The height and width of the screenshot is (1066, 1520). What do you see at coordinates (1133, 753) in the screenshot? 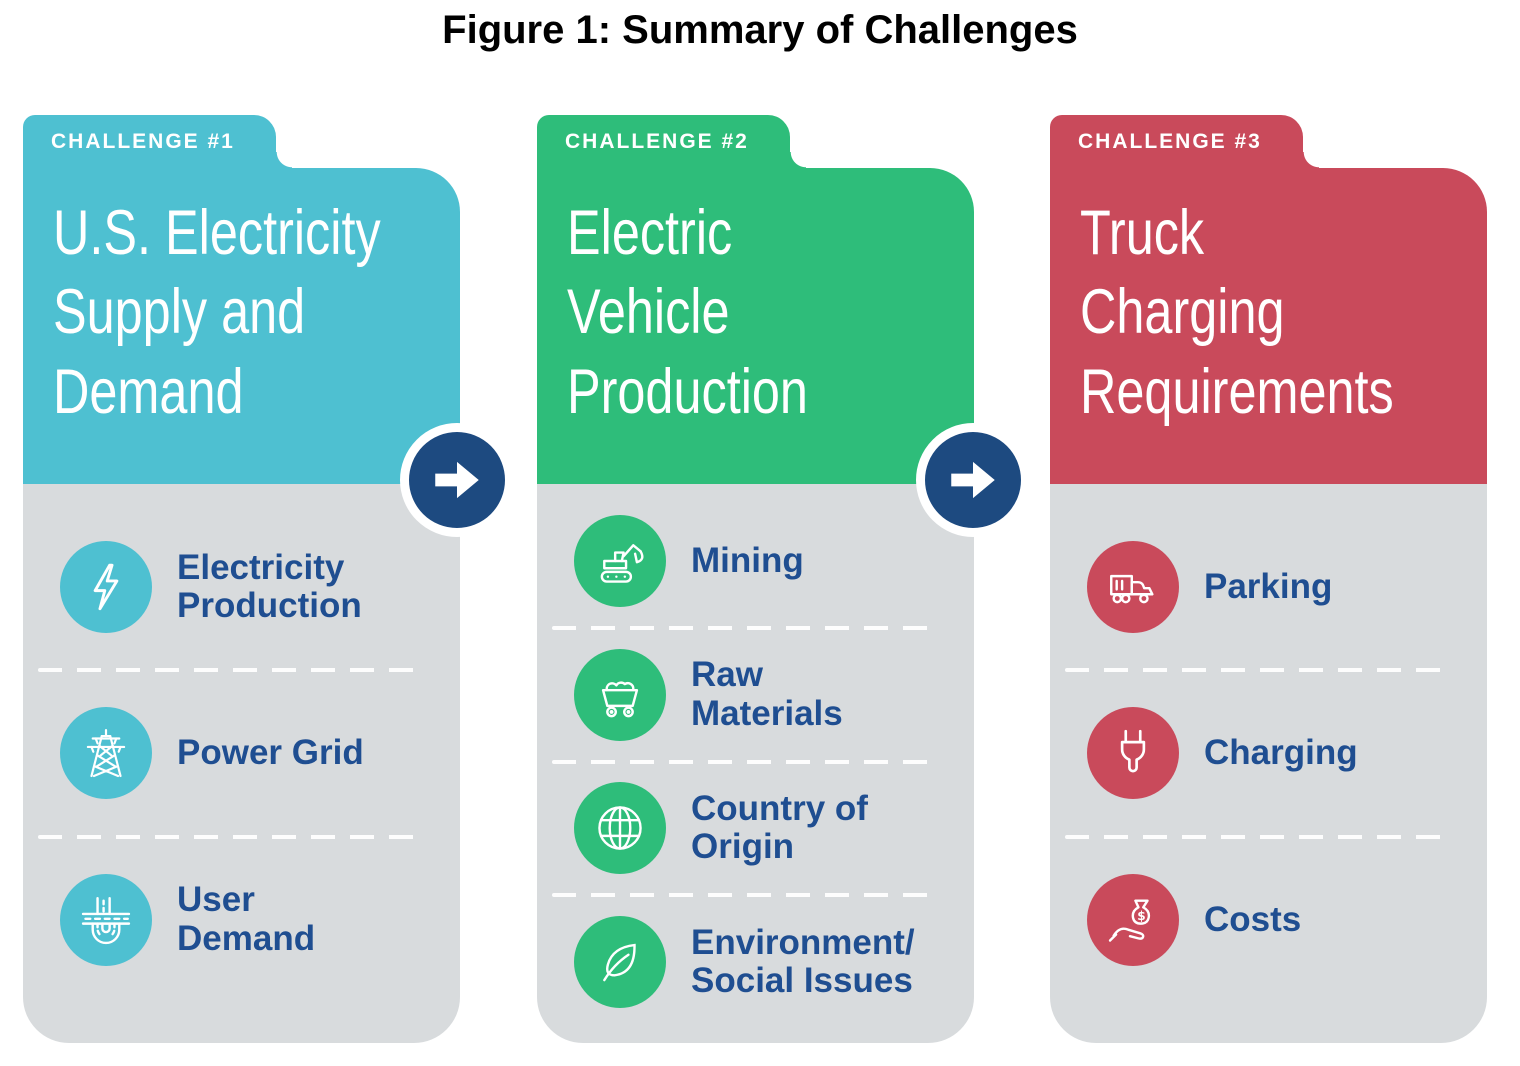
I see `plug-icon` at bounding box center [1133, 753].